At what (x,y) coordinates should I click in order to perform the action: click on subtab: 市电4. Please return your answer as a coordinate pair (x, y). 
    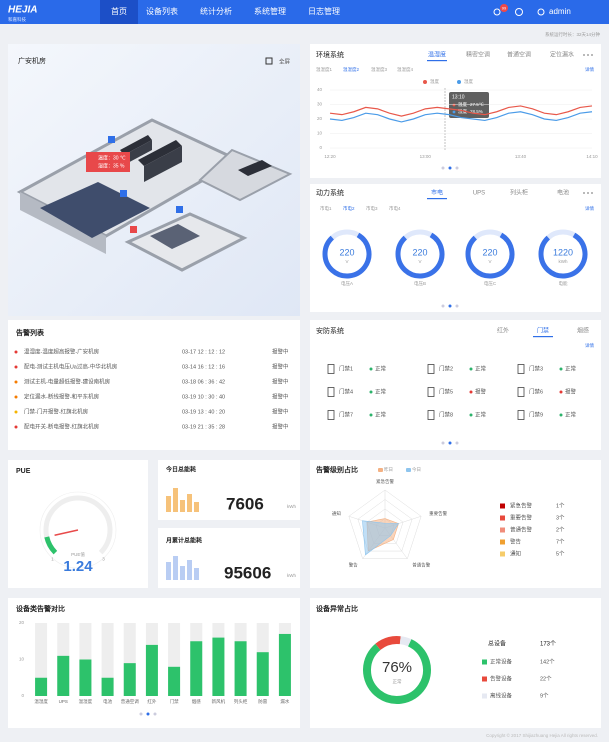
    Looking at the image, I should click on (395, 208).